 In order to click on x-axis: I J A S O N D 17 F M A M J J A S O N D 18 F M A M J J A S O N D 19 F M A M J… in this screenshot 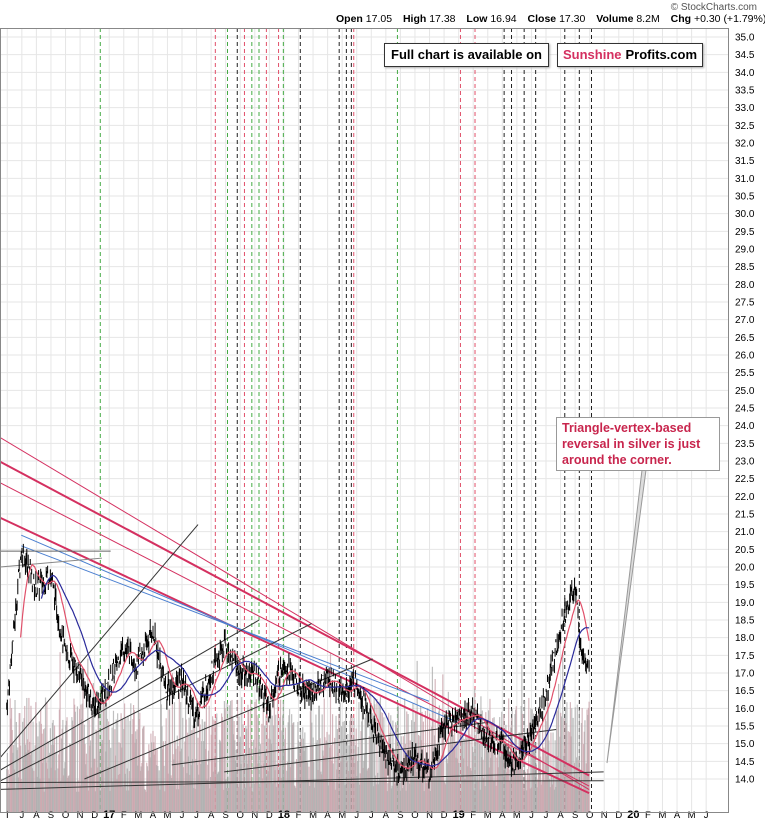, I will do `click(357, 815)`.